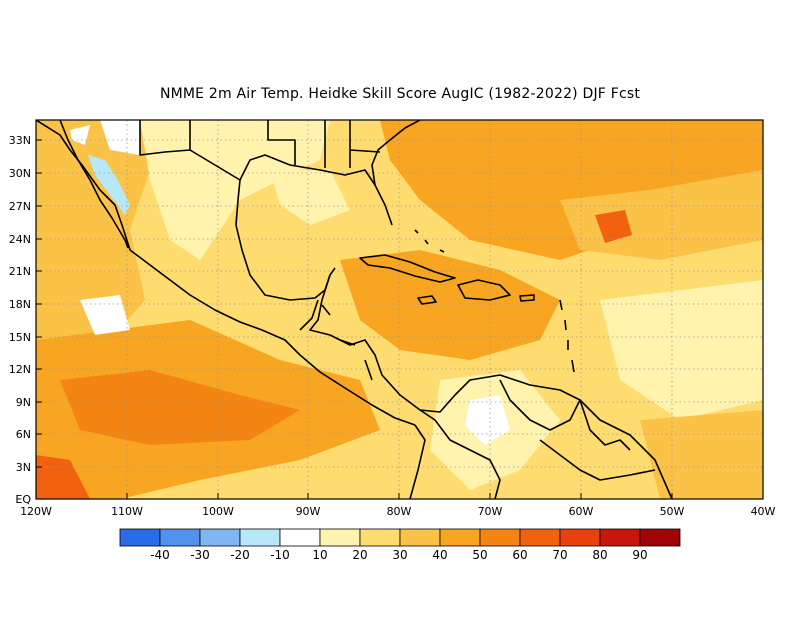  Describe the element at coordinates (20, 140) in the screenshot. I see `lat-label: 33N` at that location.